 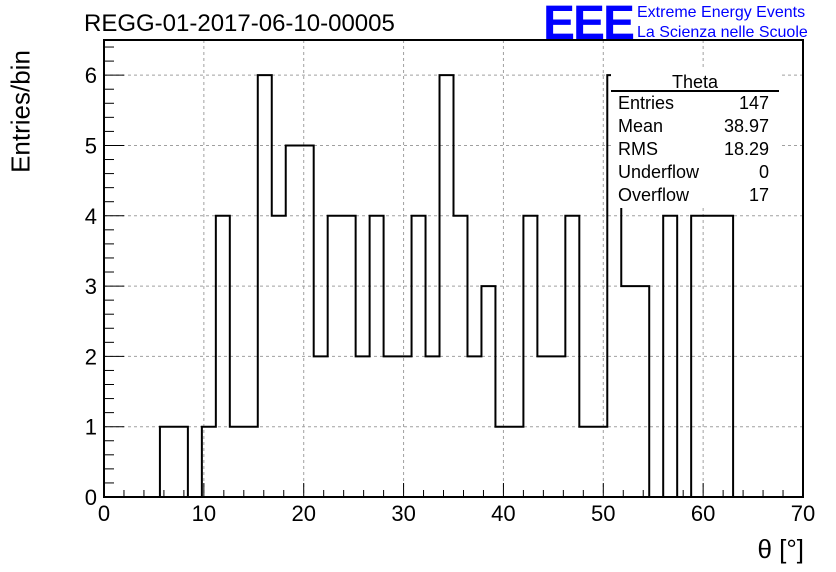 What do you see at coordinates (91, 75) in the screenshot?
I see `y-tick-label: 6` at bounding box center [91, 75].